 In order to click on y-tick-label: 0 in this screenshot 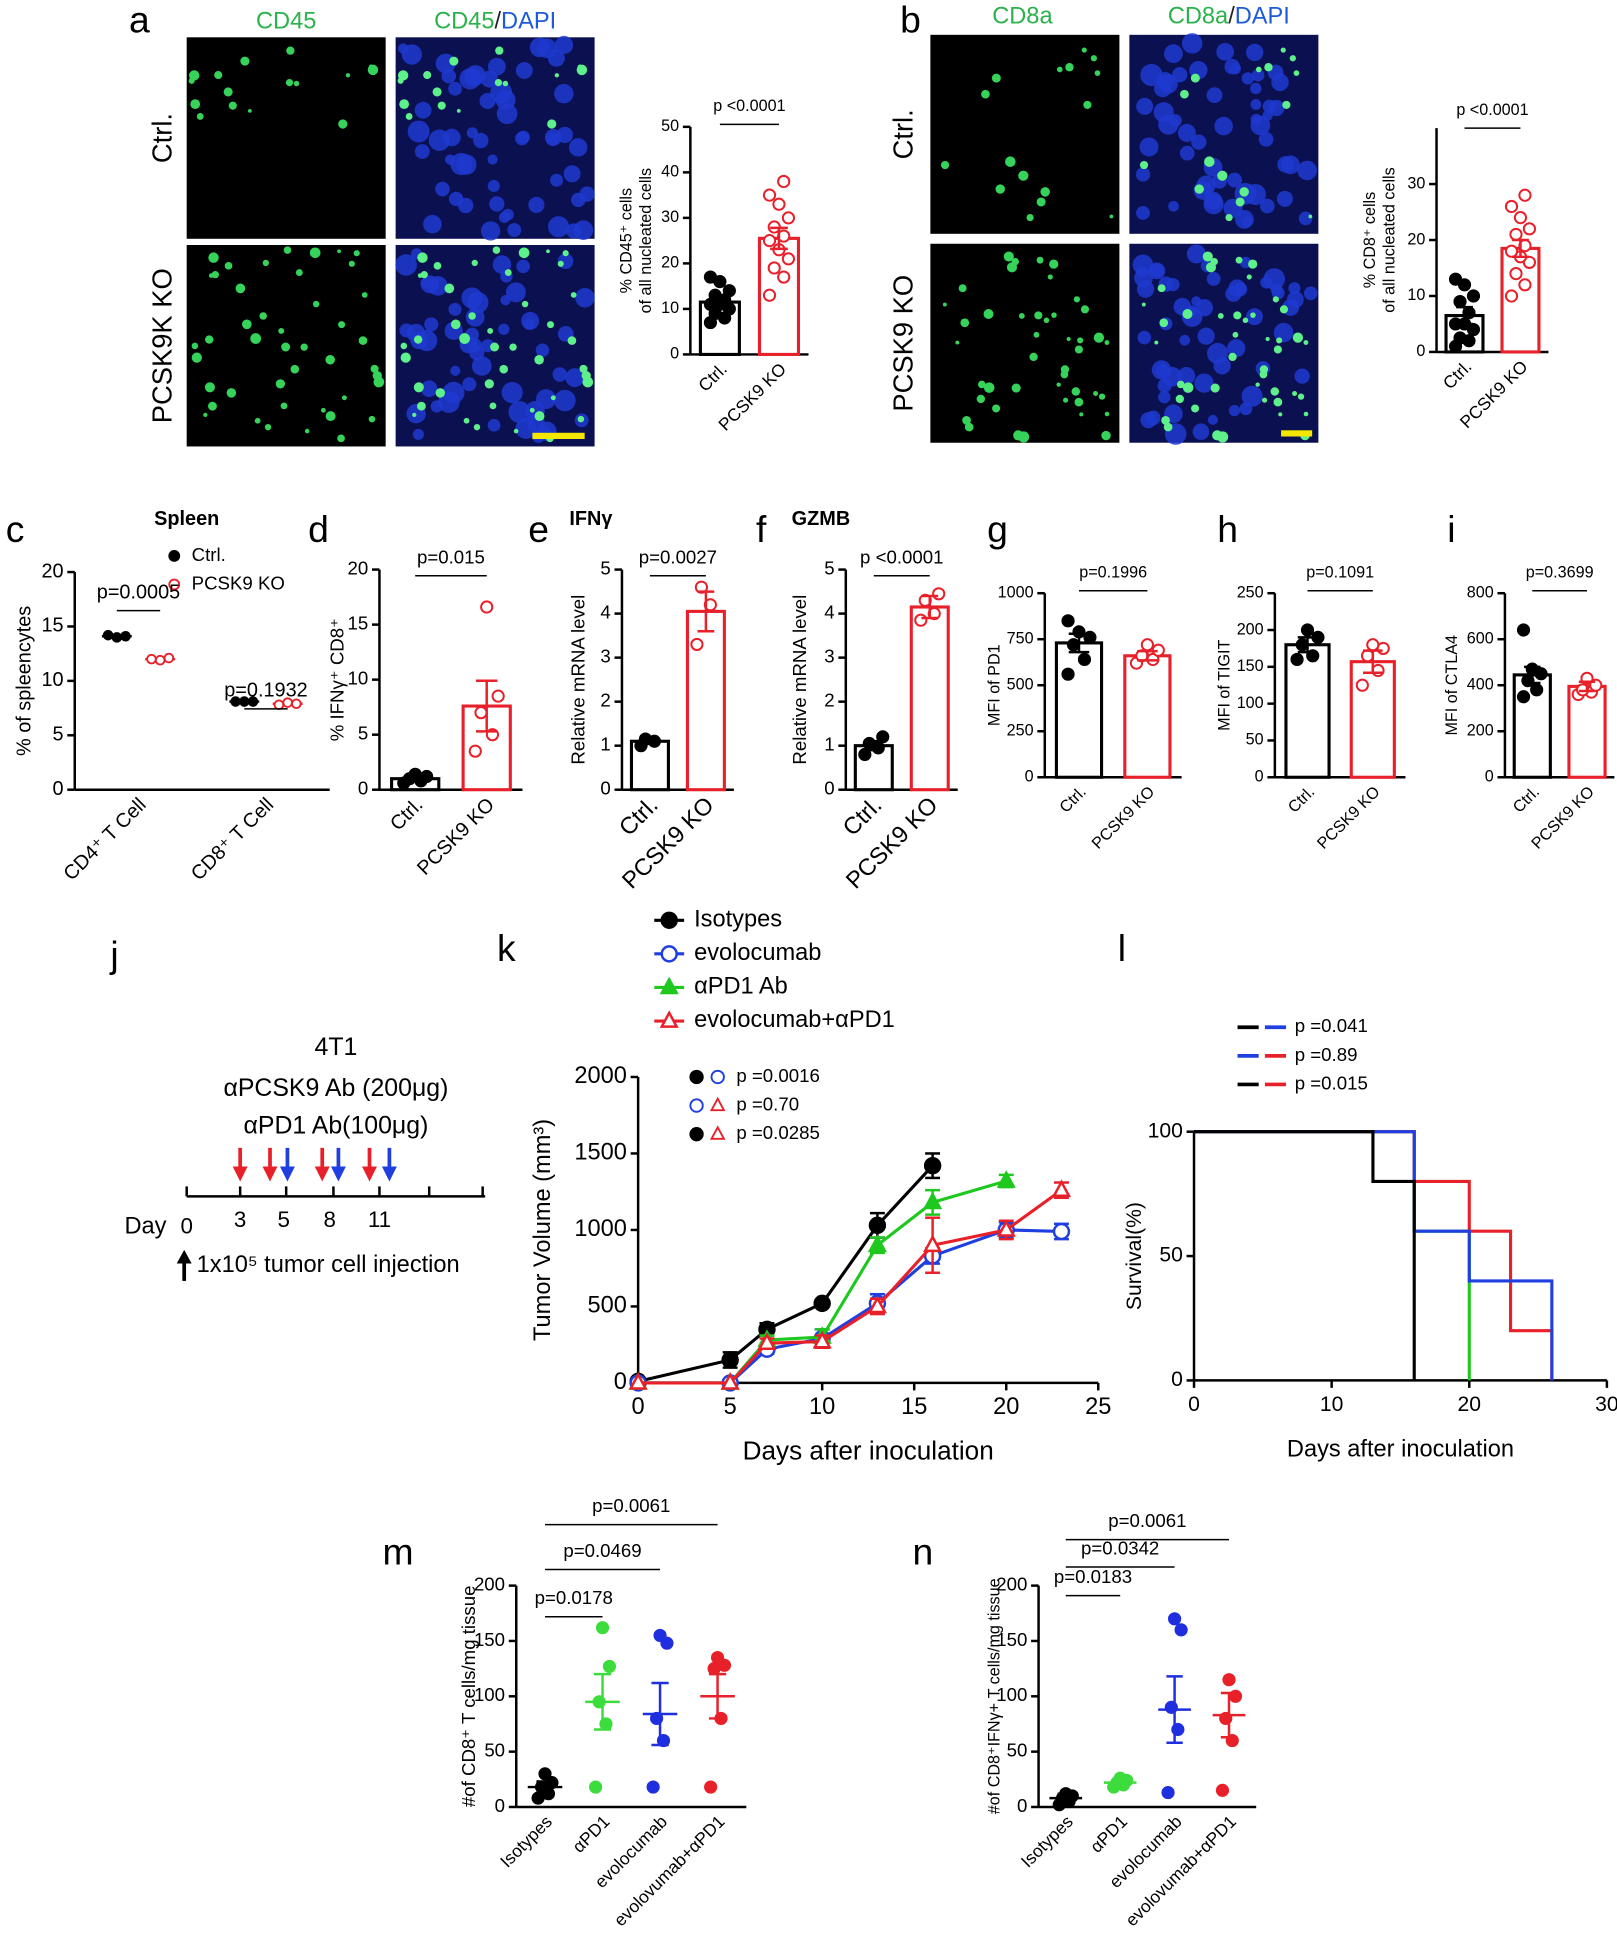, I will do `click(1489, 777)`.